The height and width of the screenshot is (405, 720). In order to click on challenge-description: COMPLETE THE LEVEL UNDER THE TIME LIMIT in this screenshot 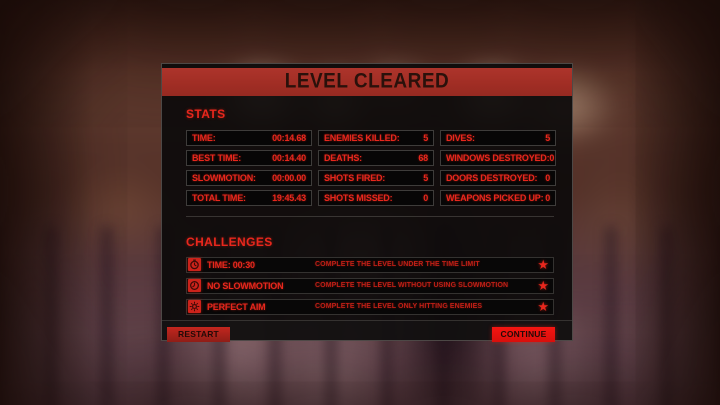, I will do `click(397, 265)`.